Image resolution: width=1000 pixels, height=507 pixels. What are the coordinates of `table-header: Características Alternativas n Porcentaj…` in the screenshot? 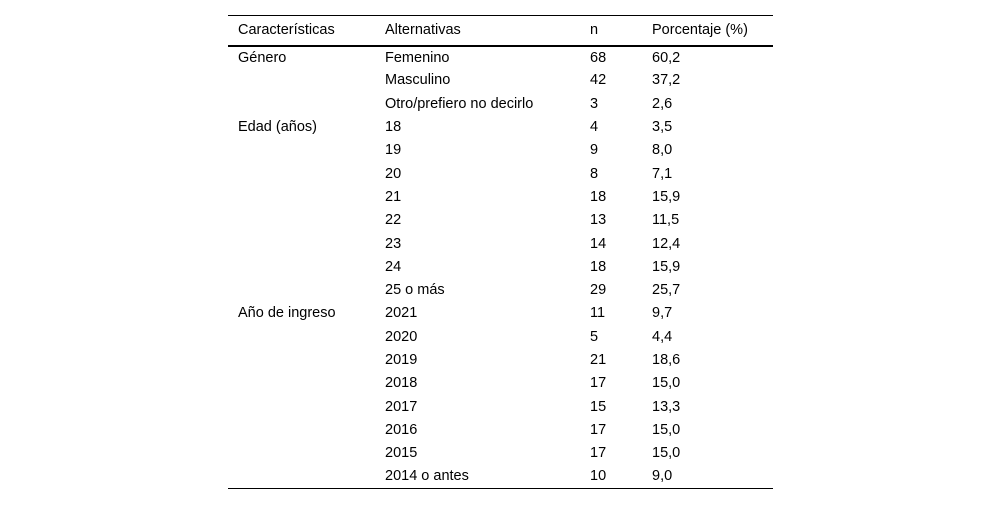 It's located at (500, 31).